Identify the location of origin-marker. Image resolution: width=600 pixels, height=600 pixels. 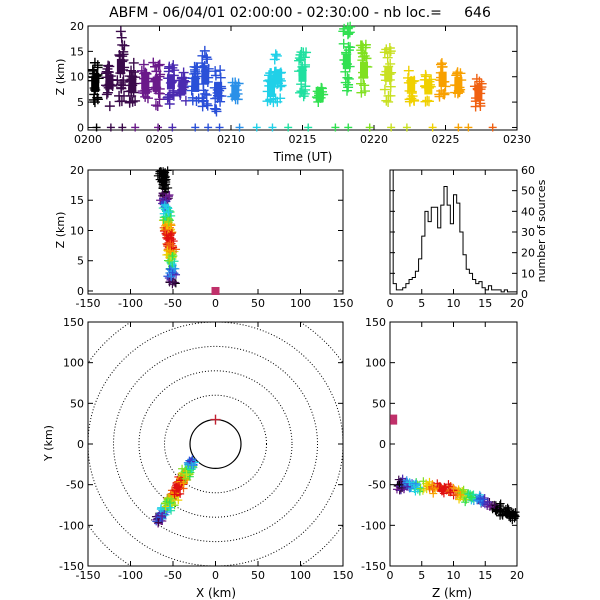
(215, 290).